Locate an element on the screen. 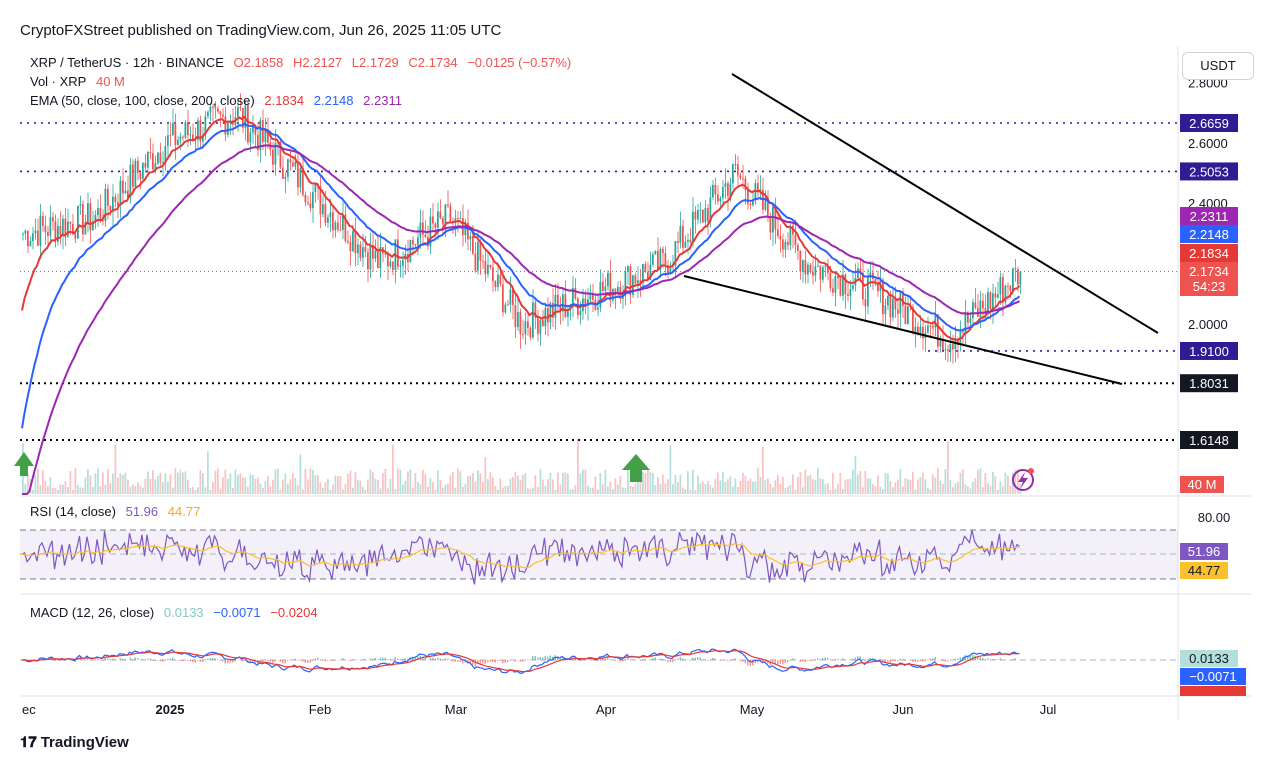  level-label: 2.6659 is located at coordinates (1209, 123).